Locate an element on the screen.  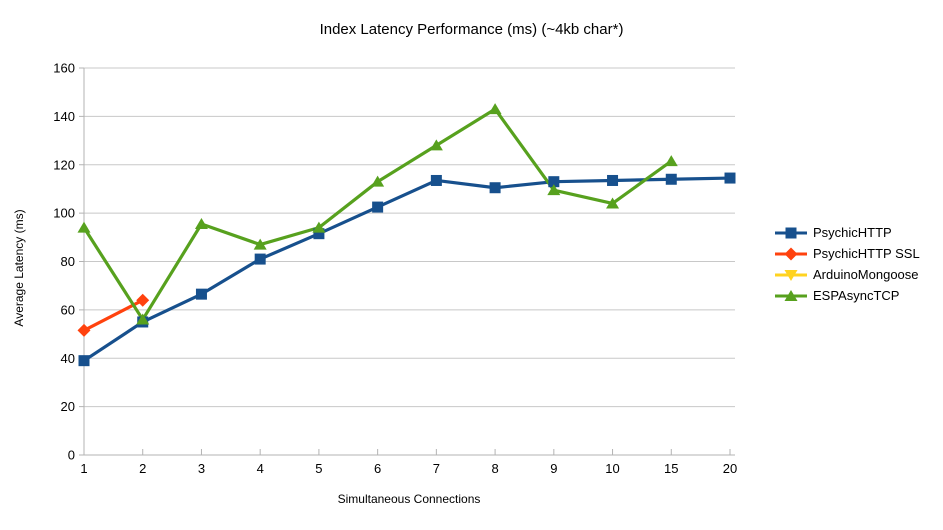
legend-label: ESPAsyncTCP is located at coordinates (856, 295).